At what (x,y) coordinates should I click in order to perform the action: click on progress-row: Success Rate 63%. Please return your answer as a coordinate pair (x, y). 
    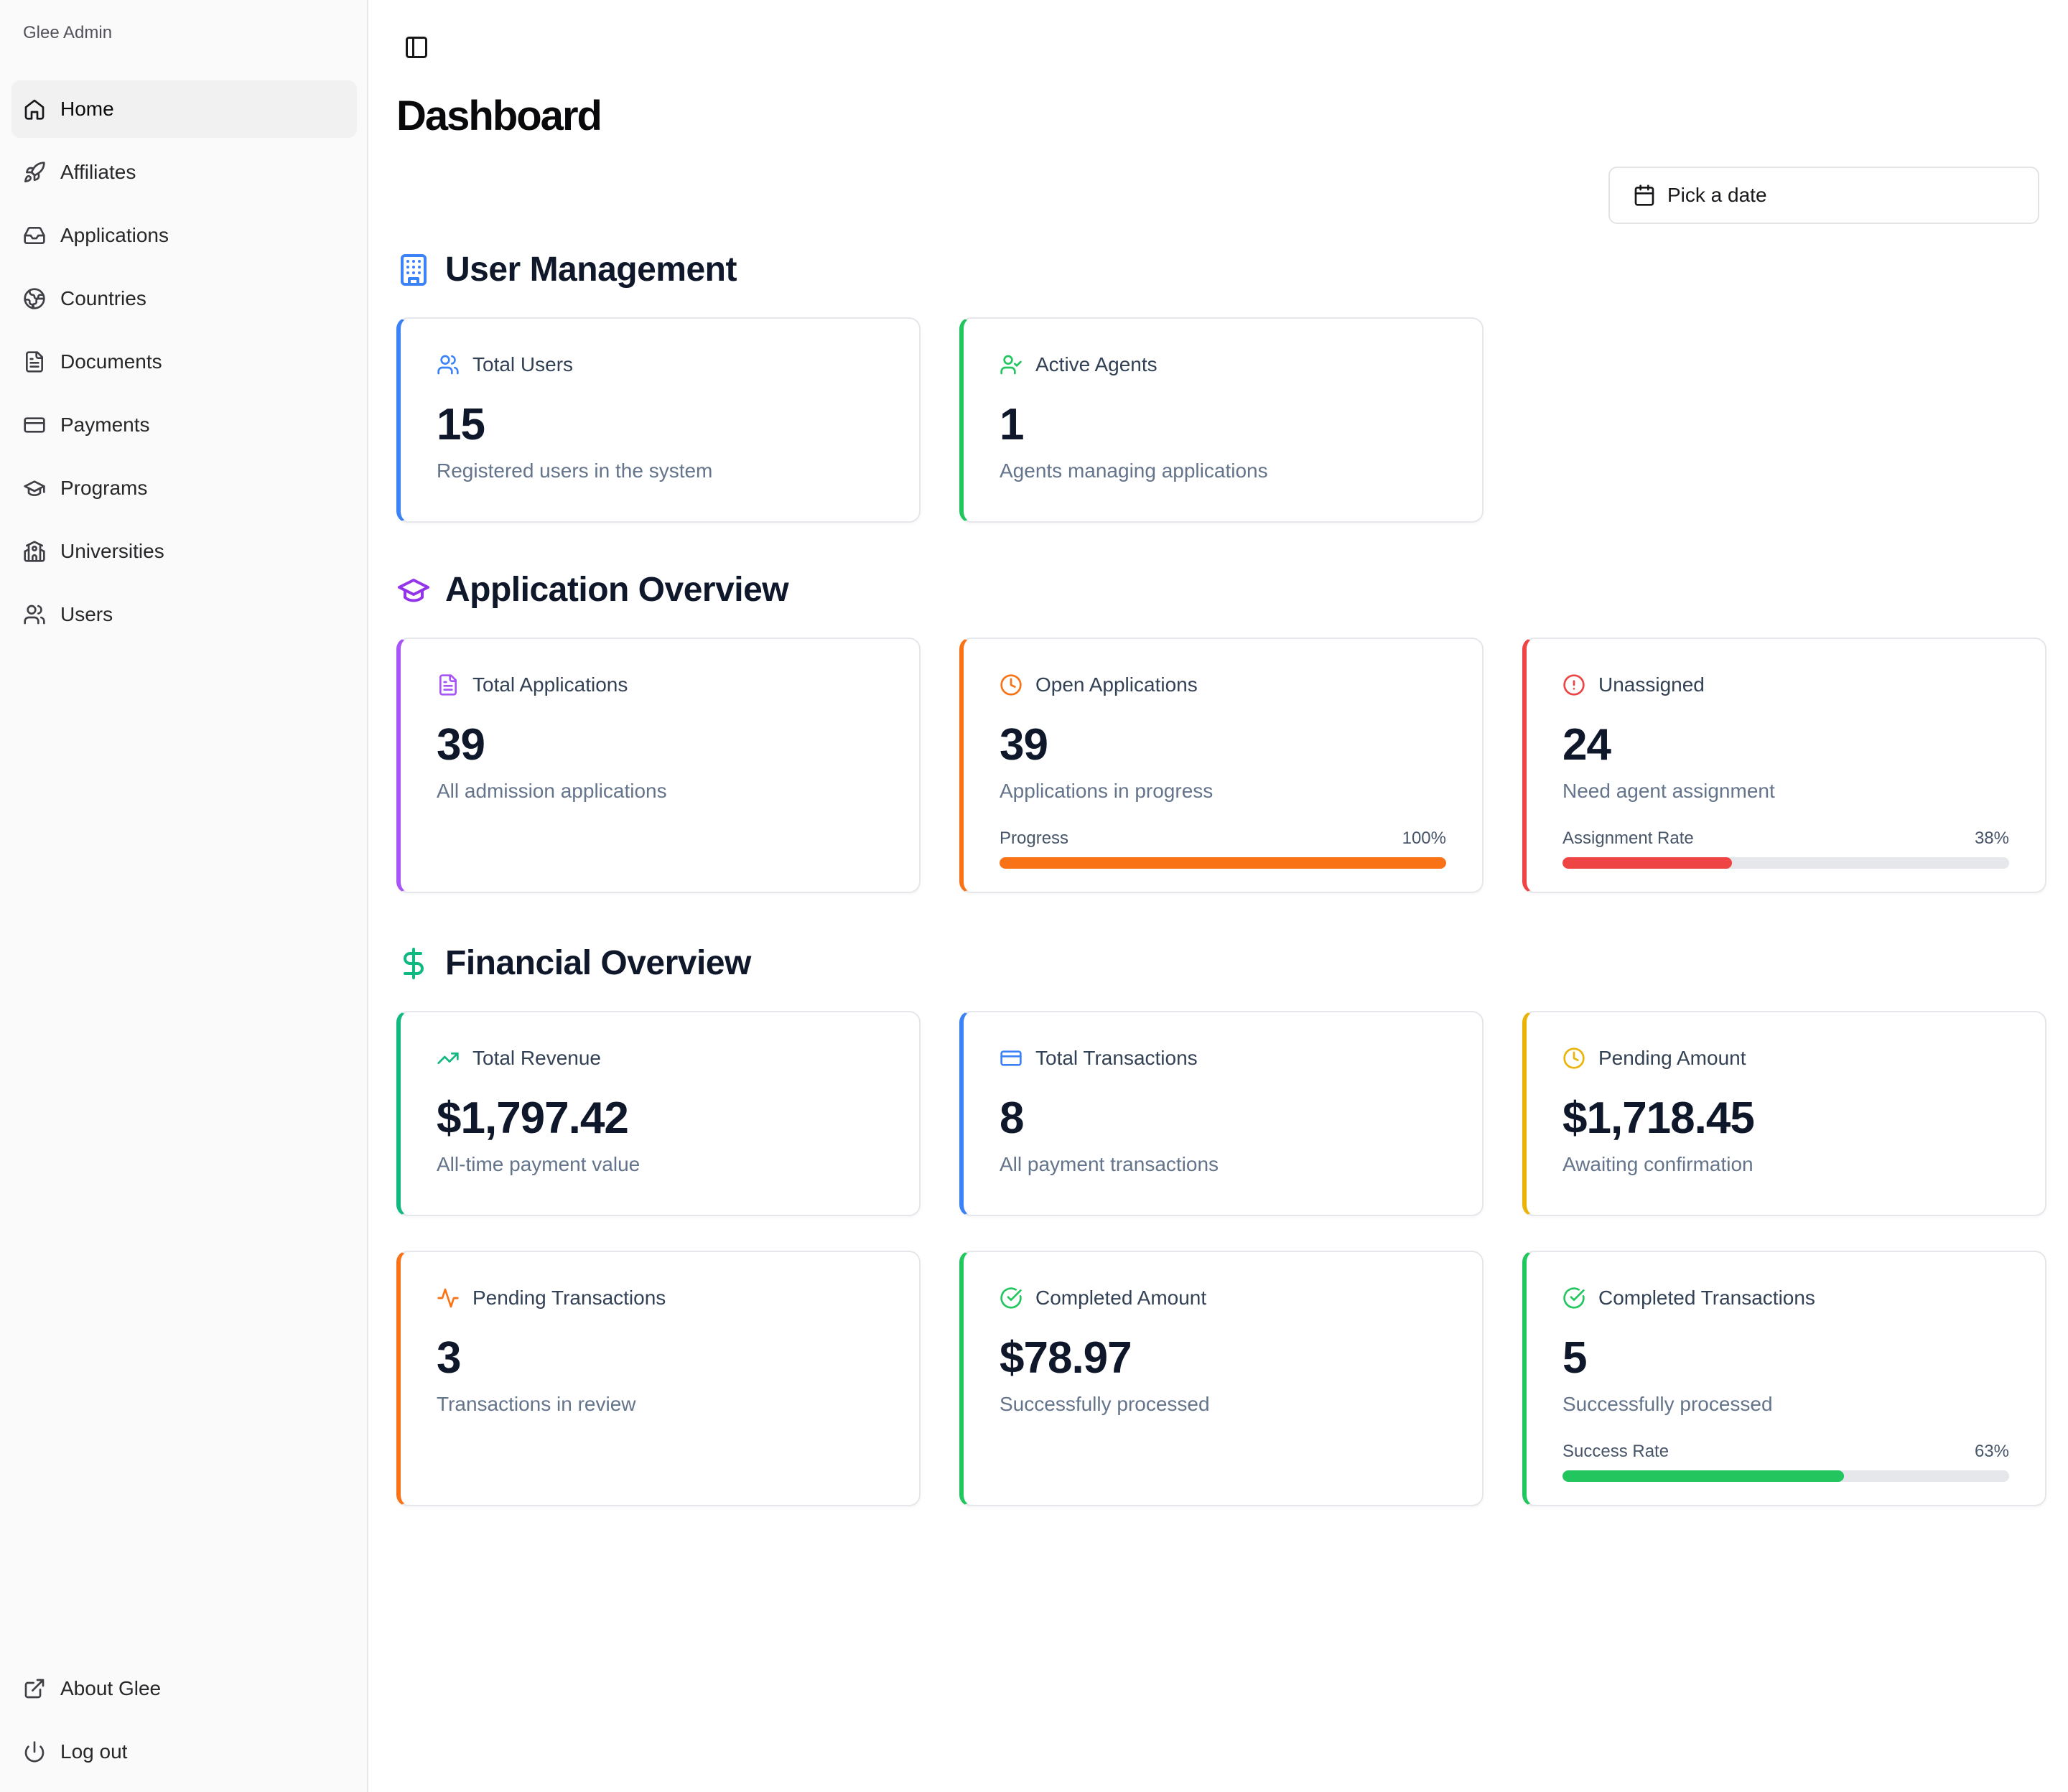
    Looking at the image, I should click on (1785, 1452).